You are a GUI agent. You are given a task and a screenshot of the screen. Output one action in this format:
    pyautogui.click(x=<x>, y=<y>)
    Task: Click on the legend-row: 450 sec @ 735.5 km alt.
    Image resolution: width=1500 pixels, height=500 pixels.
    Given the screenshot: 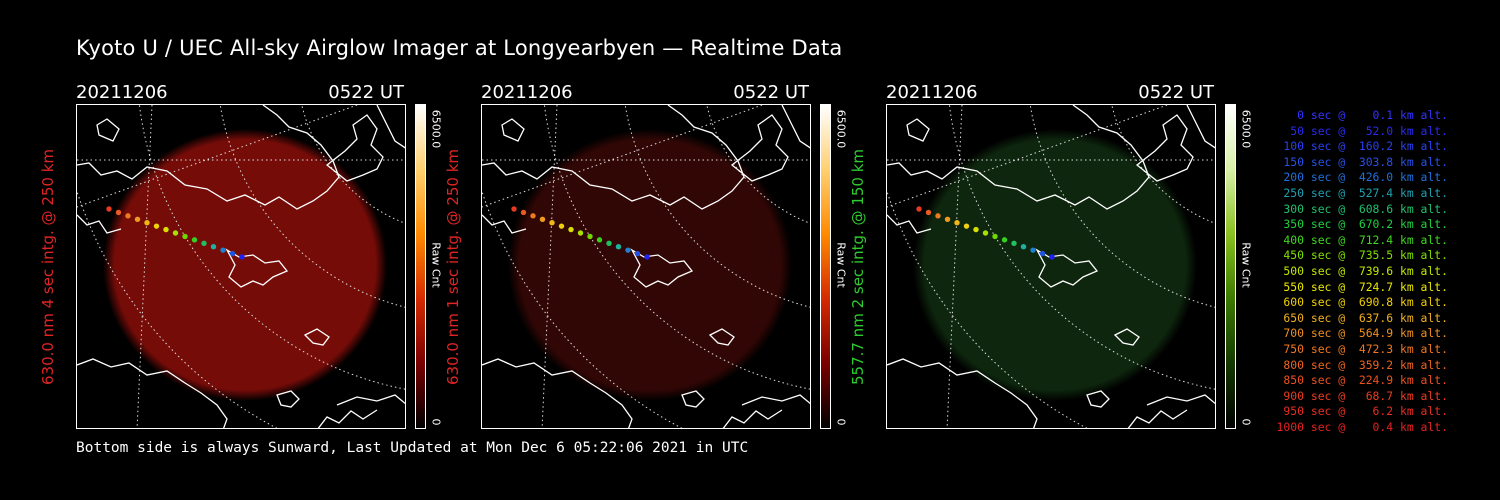 What is the action you would take?
    pyautogui.click(x=1362, y=255)
    